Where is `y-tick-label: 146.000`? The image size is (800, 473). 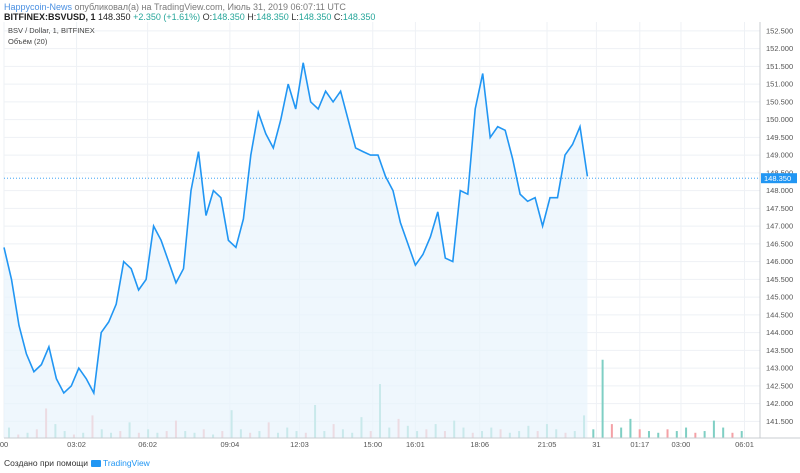 y-tick-label: 146.000 is located at coordinates (779, 261).